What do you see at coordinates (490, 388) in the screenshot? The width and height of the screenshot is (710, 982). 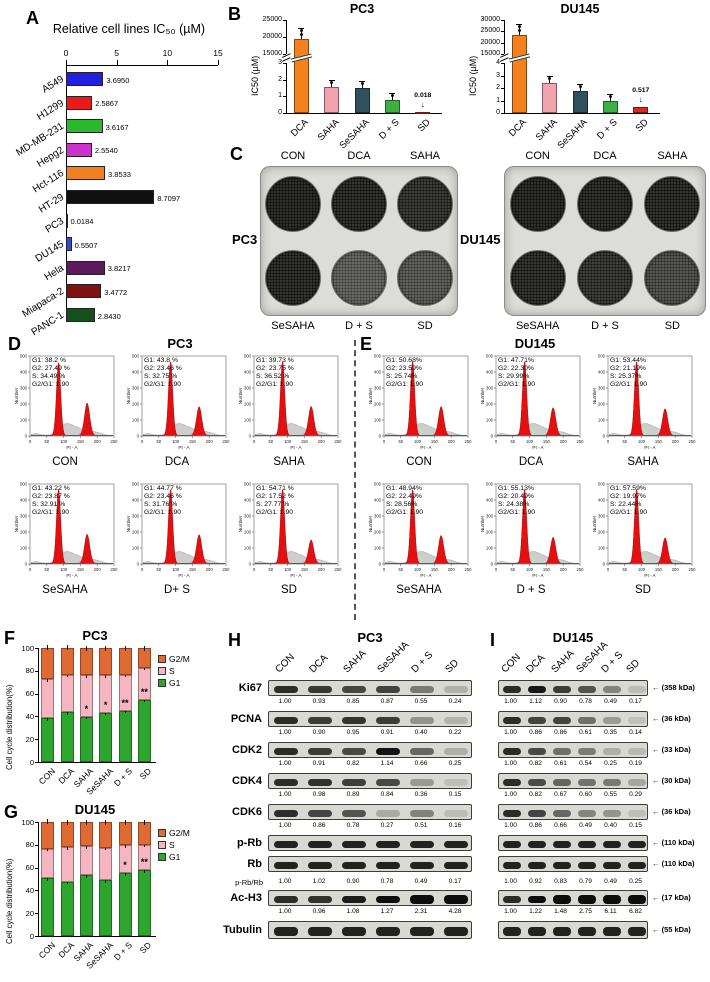 I see `svg-text: 300` at bounding box center [490, 388].